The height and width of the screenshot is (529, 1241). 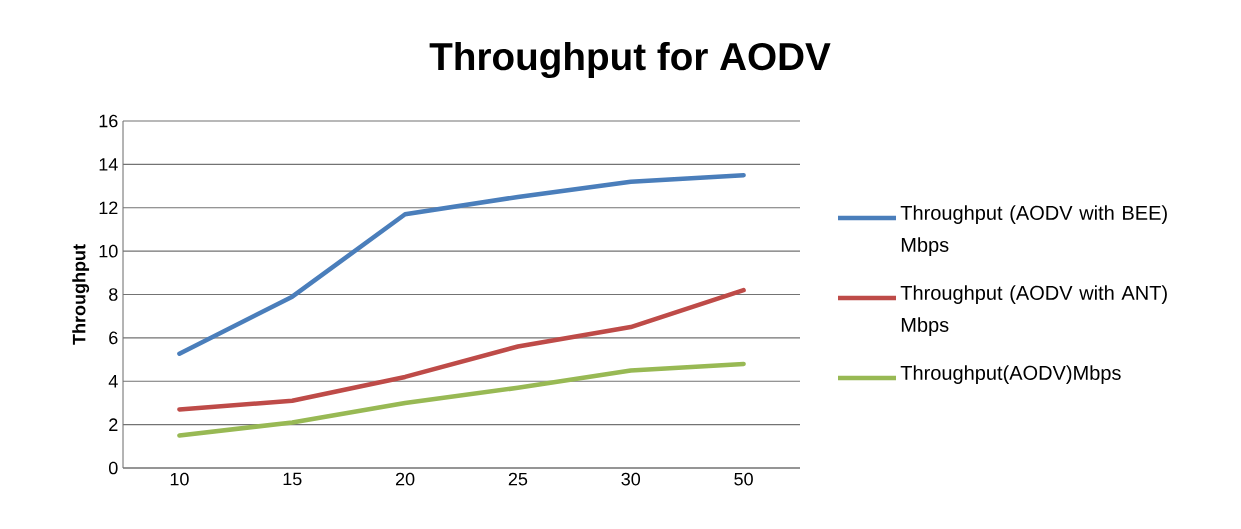 What do you see at coordinates (743, 479) in the screenshot?
I see `x-tick-label: 50` at bounding box center [743, 479].